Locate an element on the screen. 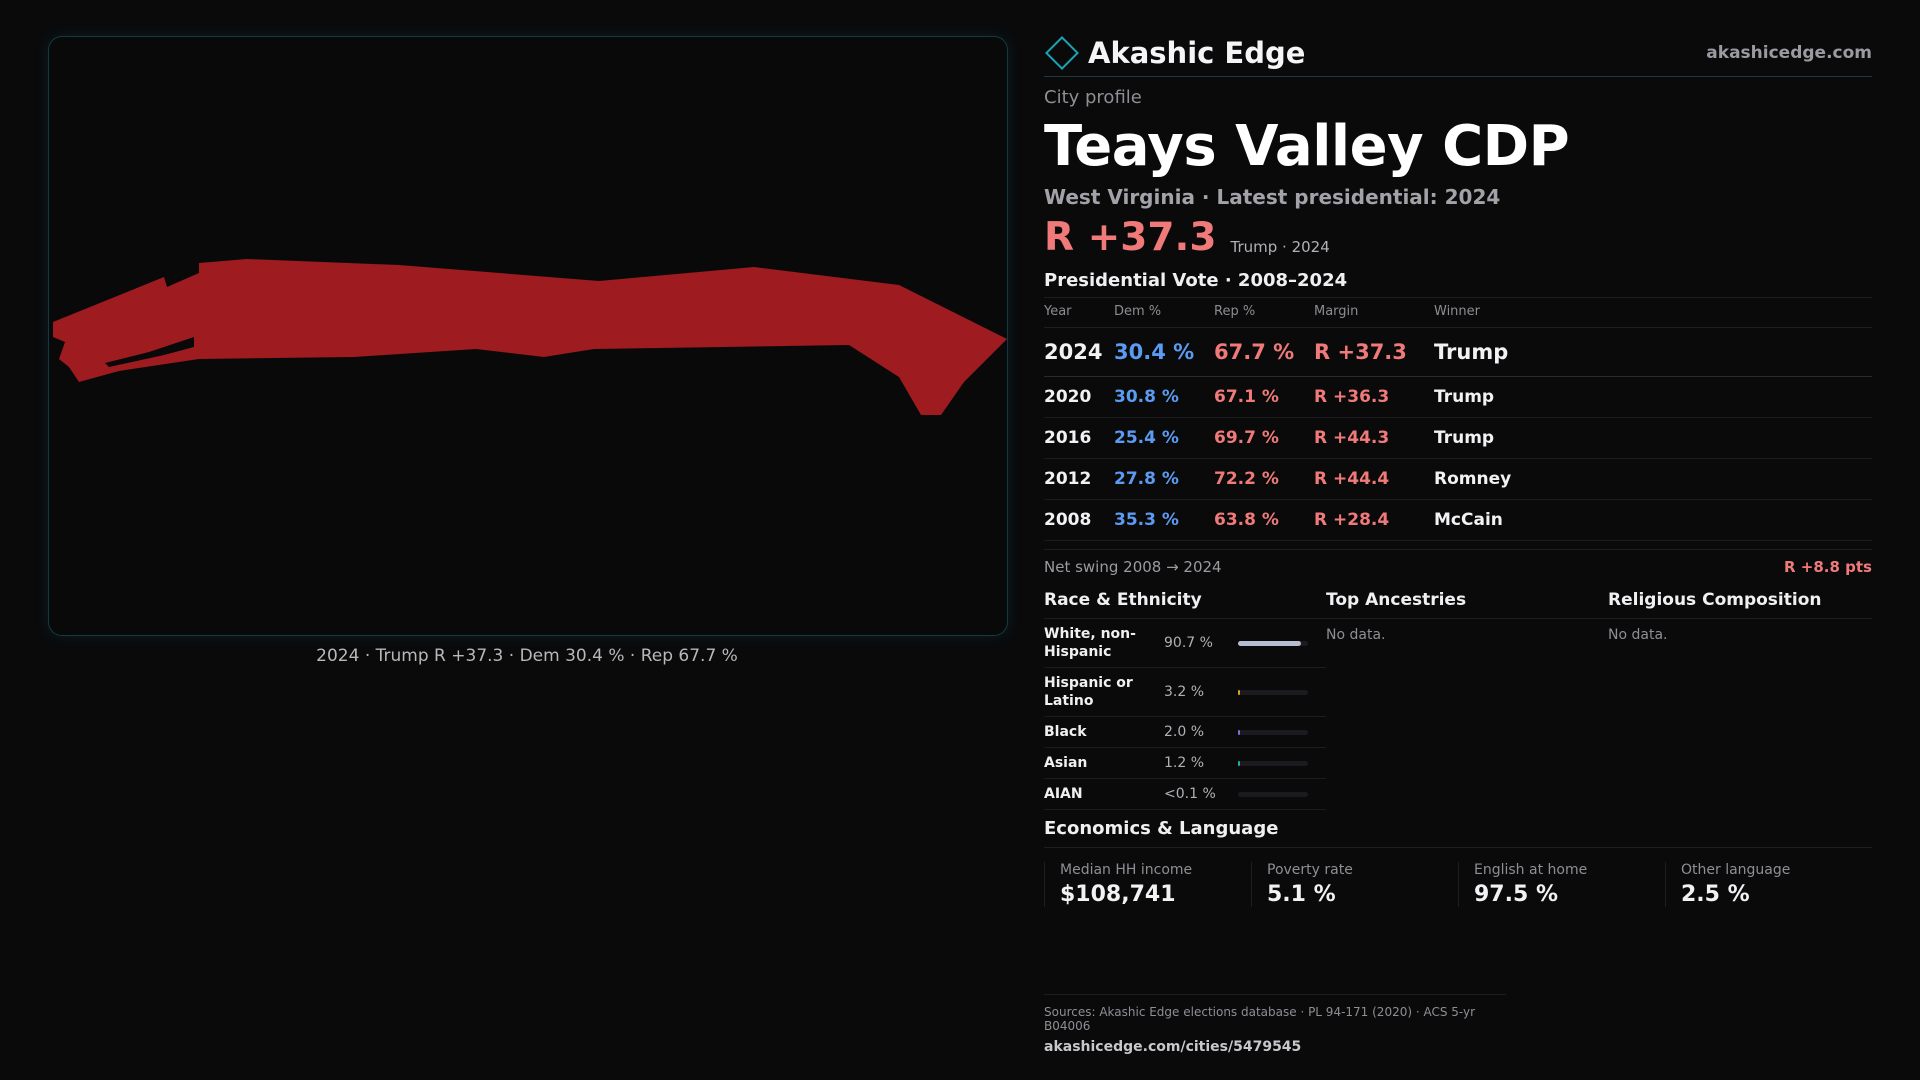 The image size is (1920, 1080). stat-median-income: Median HH income $108,741 is located at coordinates (1147, 884).